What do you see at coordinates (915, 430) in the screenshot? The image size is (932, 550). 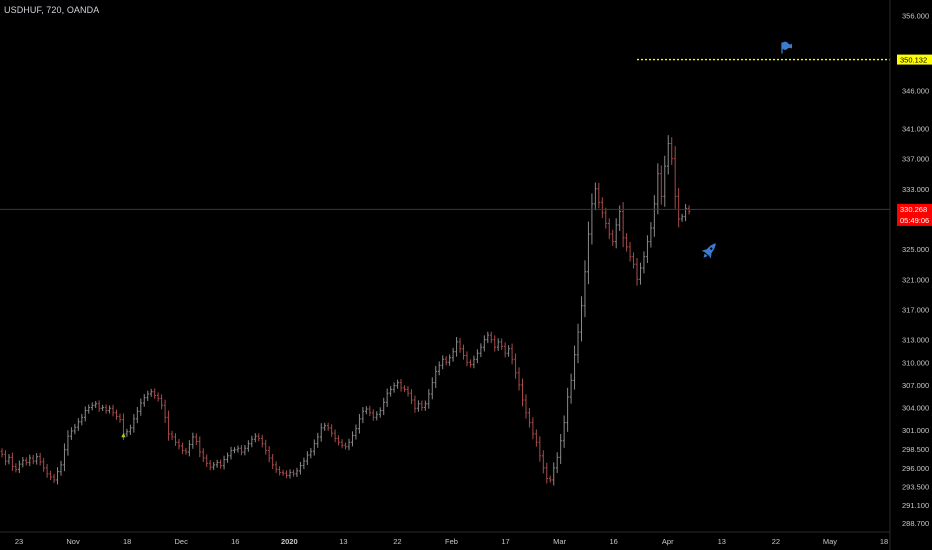 I see `y-tick-label: 301.000` at bounding box center [915, 430].